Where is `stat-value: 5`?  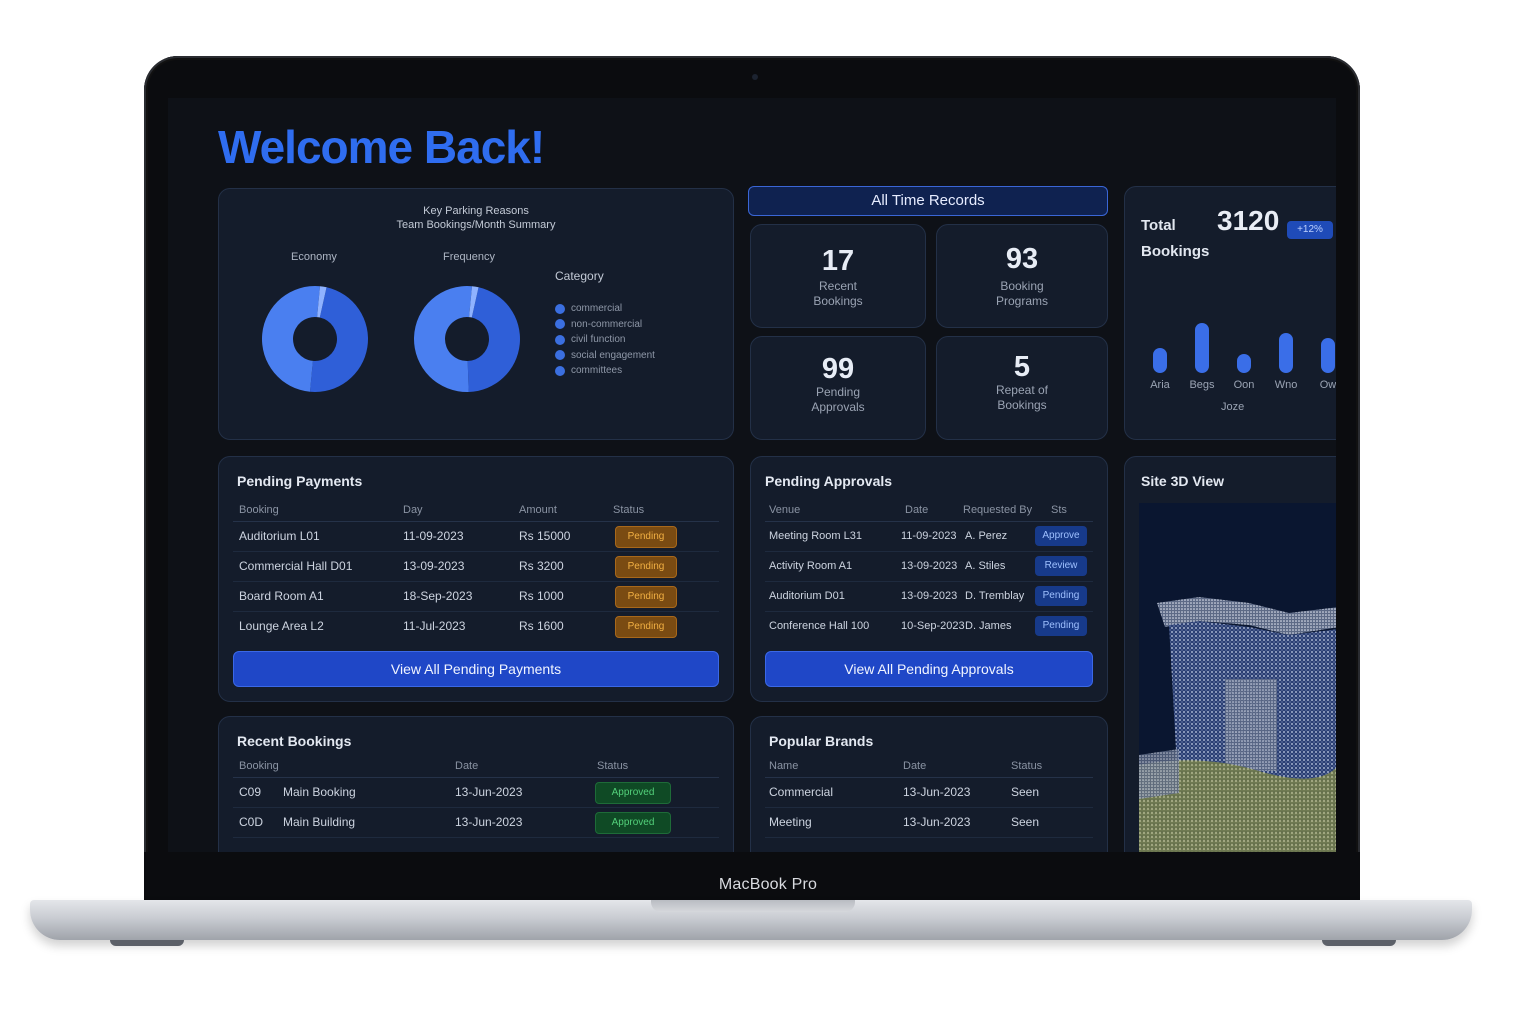
stat-value: 5 is located at coordinates (1022, 367).